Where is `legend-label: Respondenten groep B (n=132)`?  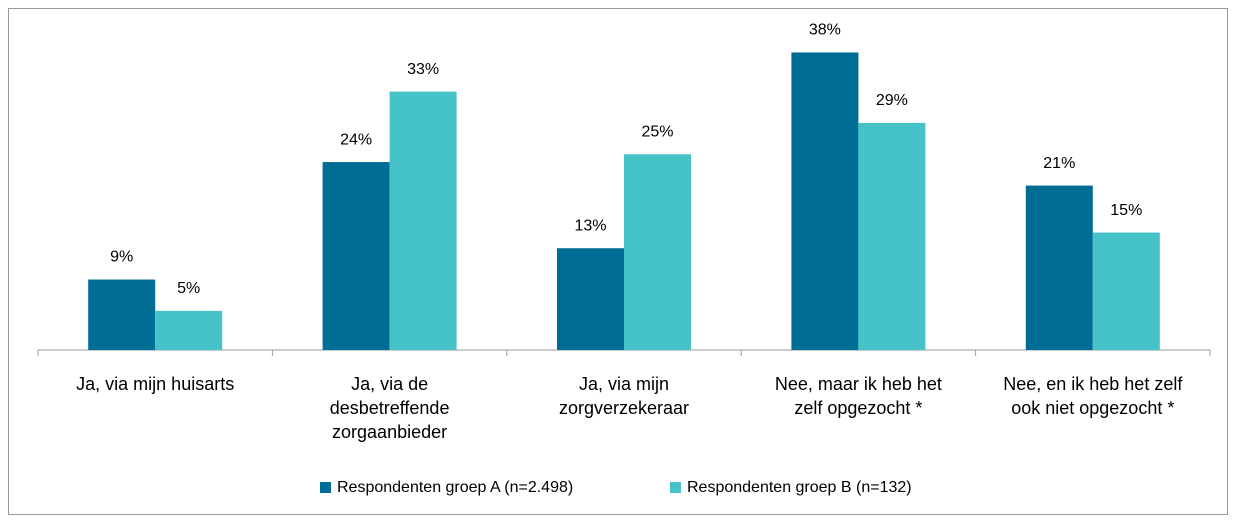 legend-label: Respondenten groep B (n=132) is located at coordinates (799, 487).